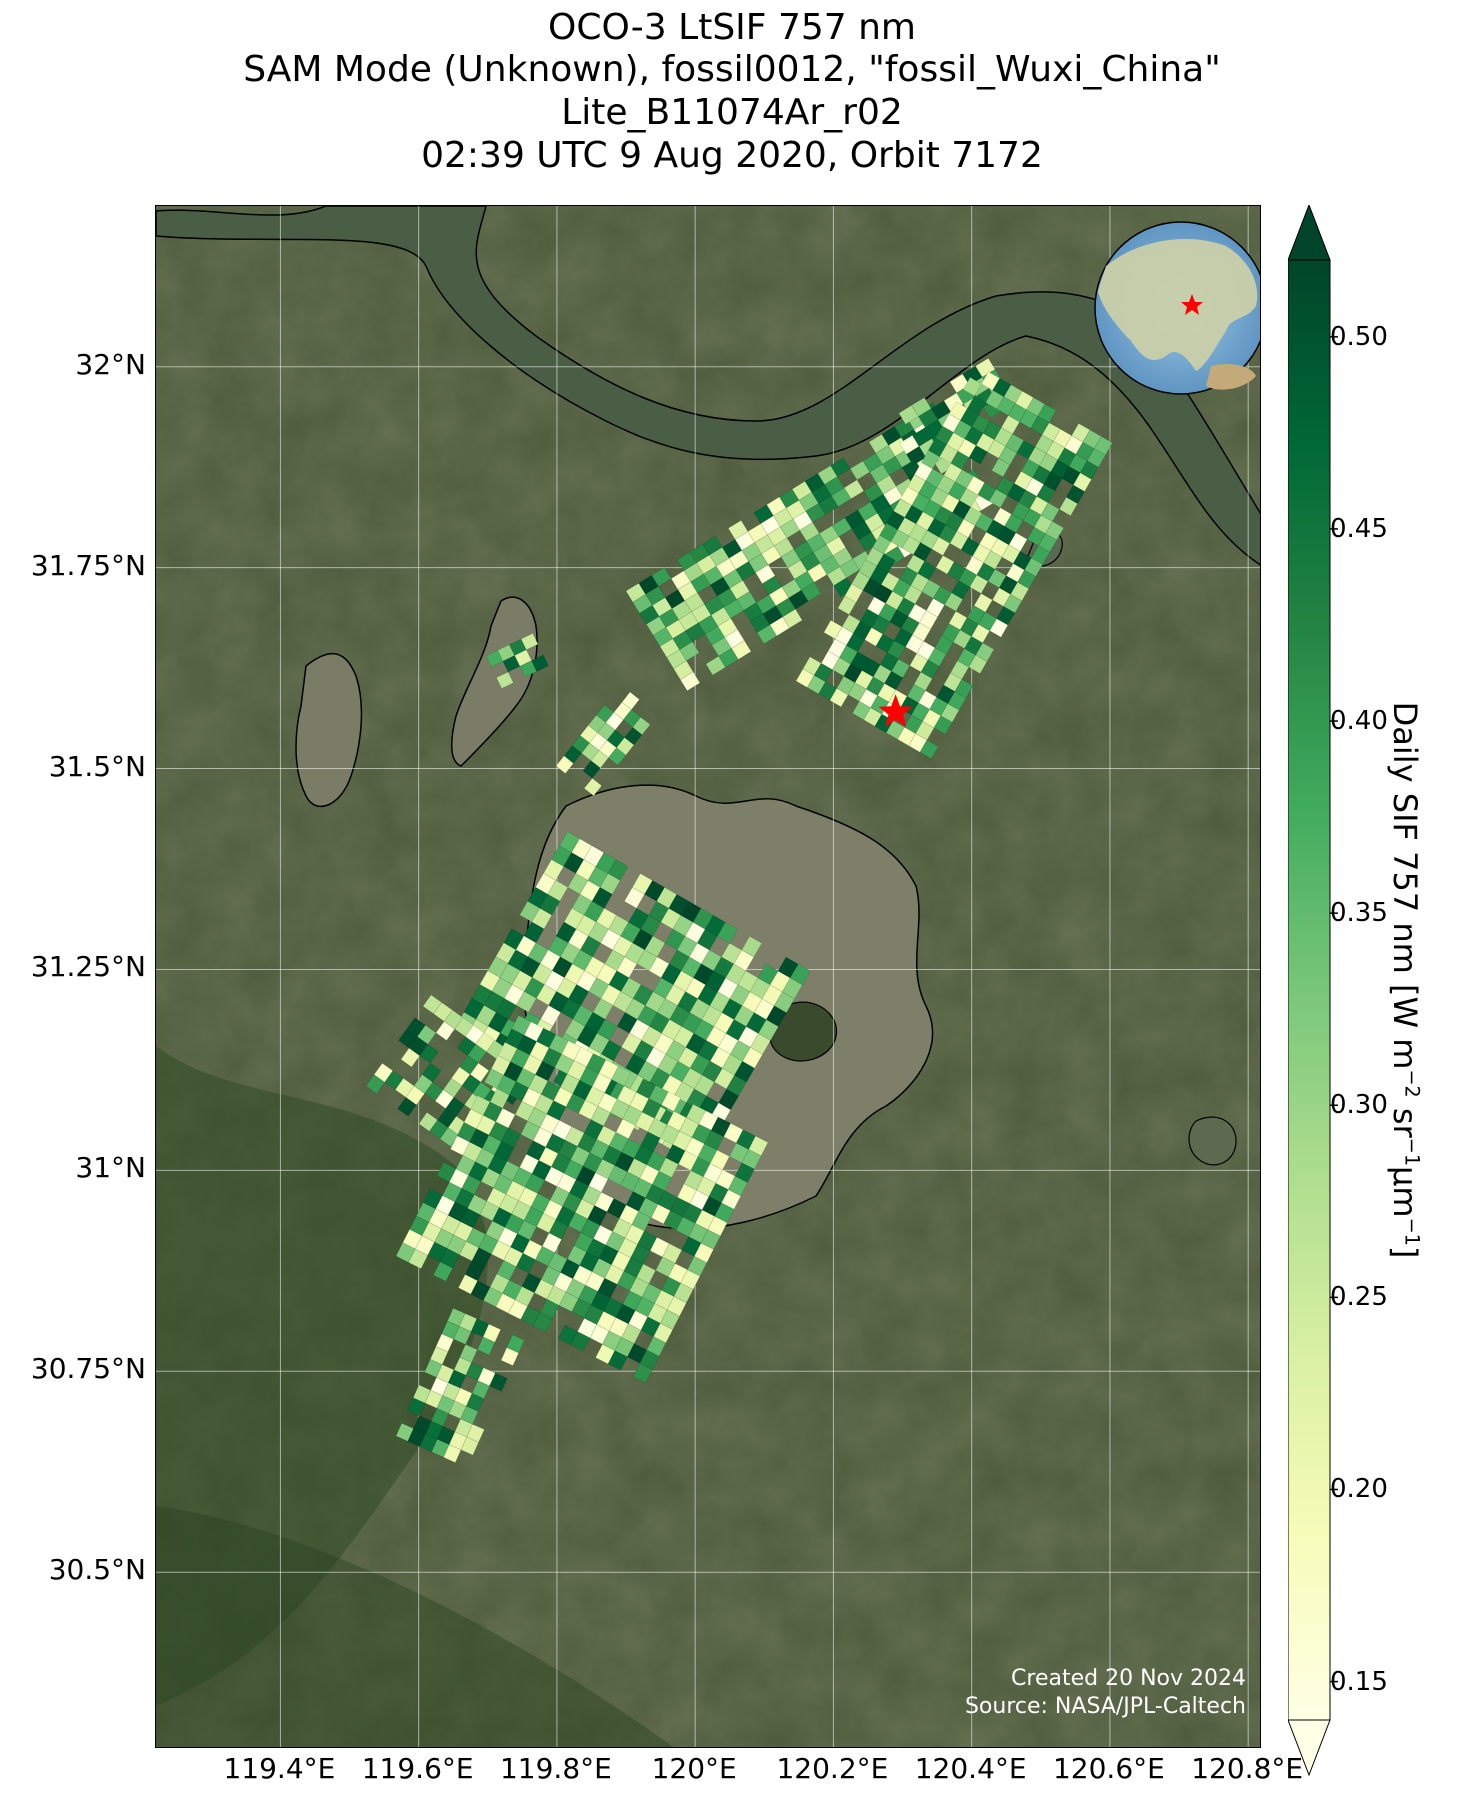 The image size is (1464, 1795). What do you see at coordinates (1359, 336) in the screenshot?
I see `colorbar-tick-label: 0.50` at bounding box center [1359, 336].